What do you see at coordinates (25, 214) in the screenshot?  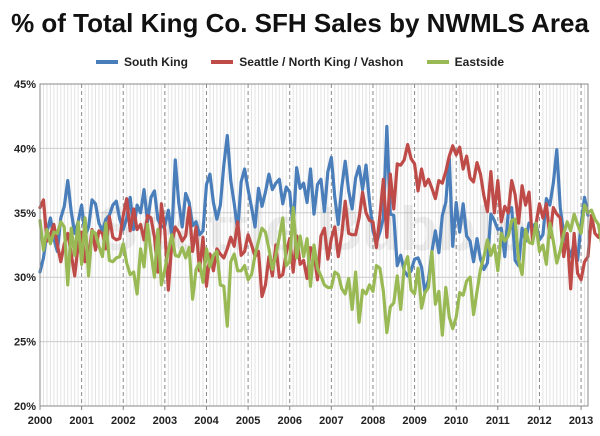 I see `y-tick-label: 35%` at bounding box center [25, 214].